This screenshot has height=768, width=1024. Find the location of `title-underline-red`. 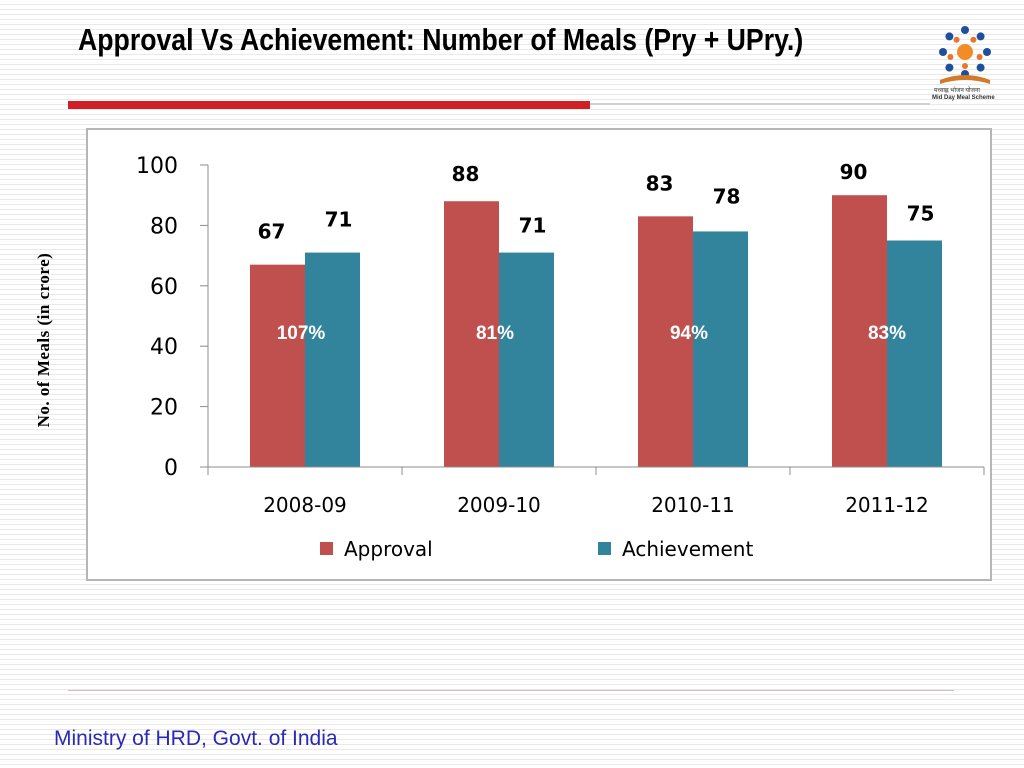

title-underline-red is located at coordinates (329, 105).